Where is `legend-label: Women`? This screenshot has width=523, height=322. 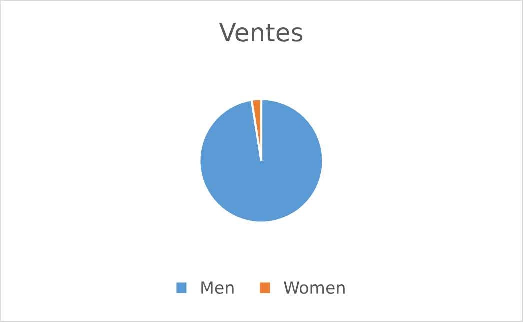 legend-label: Women is located at coordinates (314, 288).